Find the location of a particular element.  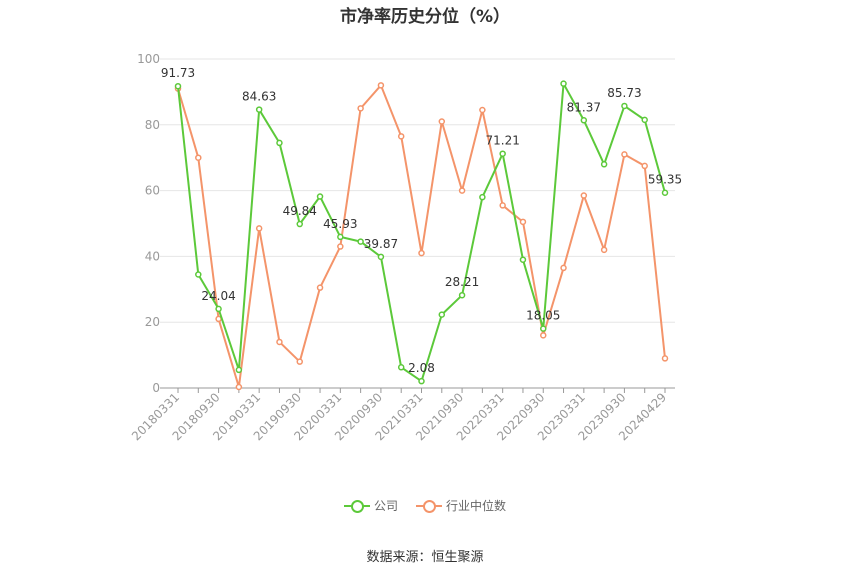

company-data-label: 45.93 is located at coordinates (340, 224).